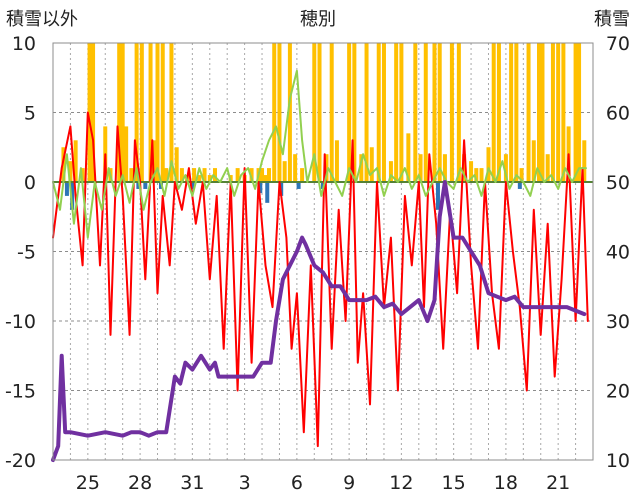  Describe the element at coordinates (24, 44) in the screenshot. I see `y-left-tick-label: 10` at that location.